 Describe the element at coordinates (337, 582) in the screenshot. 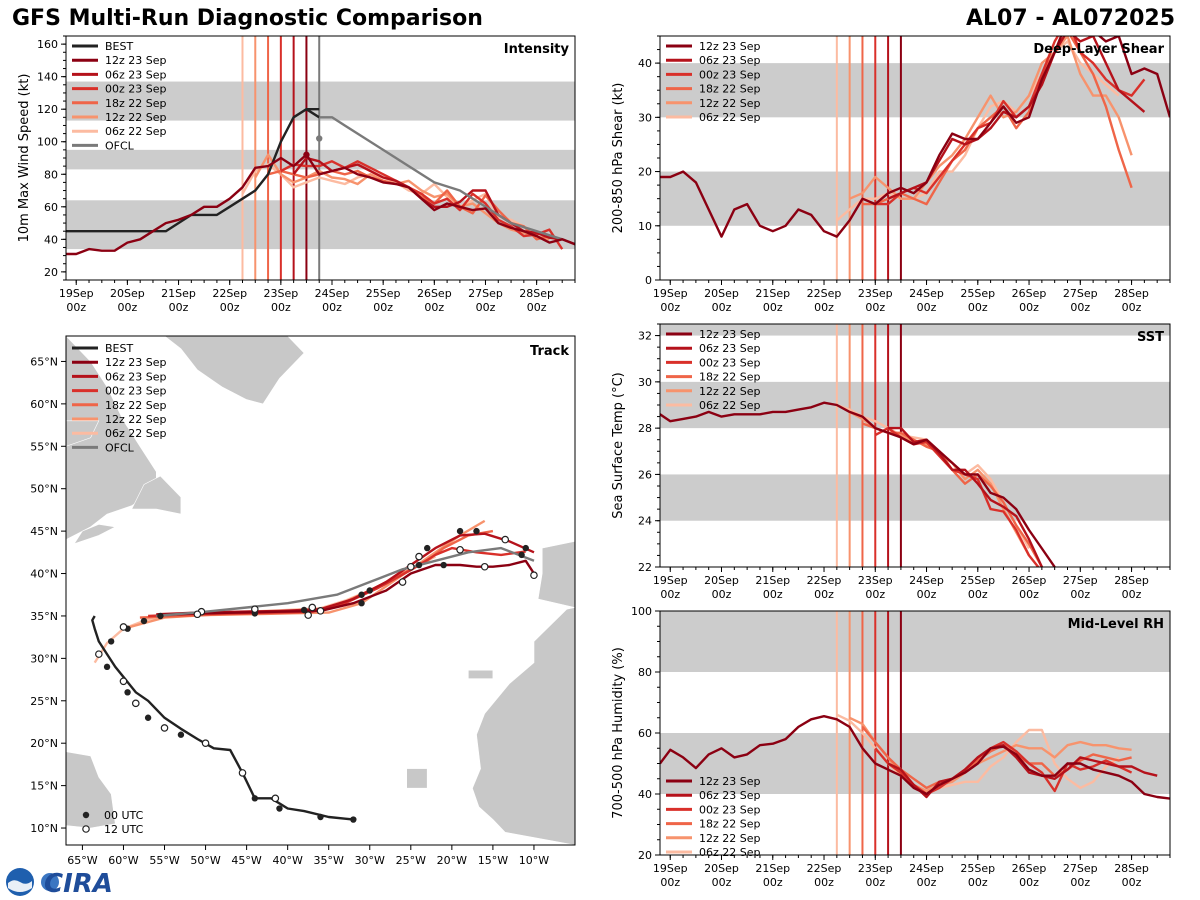

I see `track-line-00z-23-Sep` at that location.